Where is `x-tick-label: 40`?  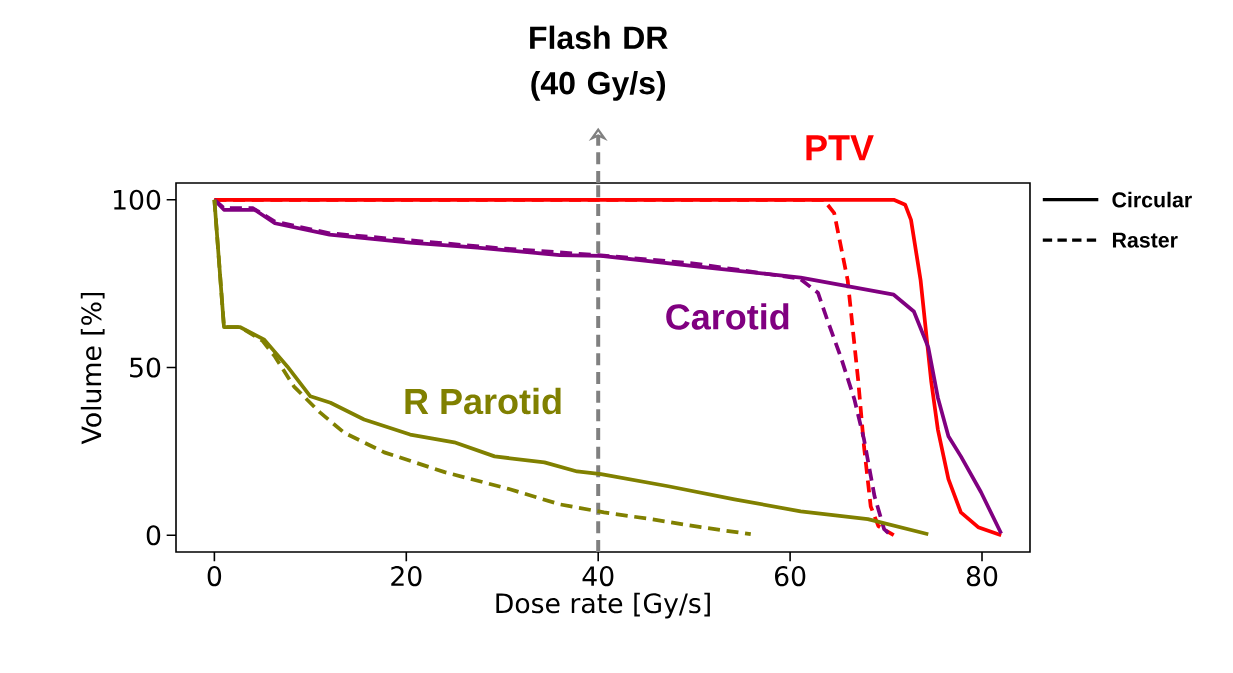
x-tick-label: 40 is located at coordinates (598, 576).